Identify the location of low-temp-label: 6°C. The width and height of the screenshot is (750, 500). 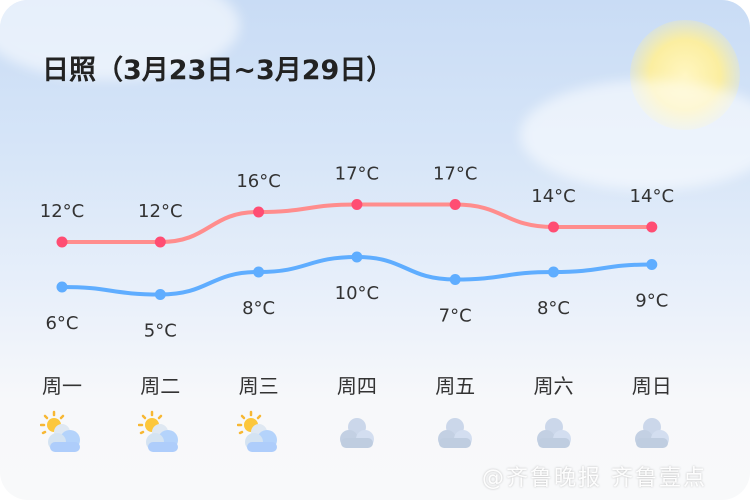
(61, 323).